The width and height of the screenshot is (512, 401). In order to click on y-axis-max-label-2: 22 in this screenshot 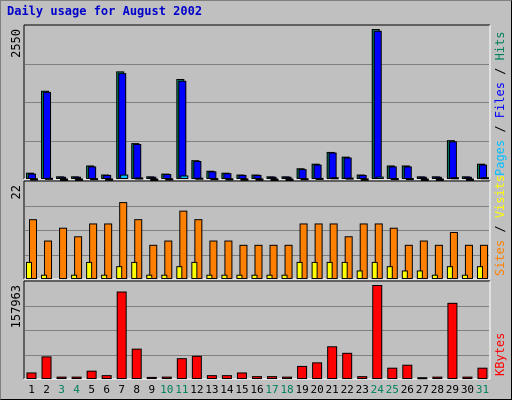, I will do `click(16, 192)`.